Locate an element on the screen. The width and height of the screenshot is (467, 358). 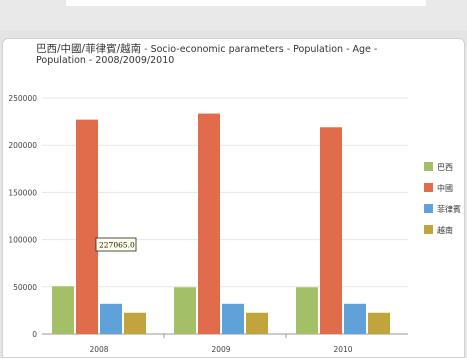
top-strip is located at coordinates (246, 3).